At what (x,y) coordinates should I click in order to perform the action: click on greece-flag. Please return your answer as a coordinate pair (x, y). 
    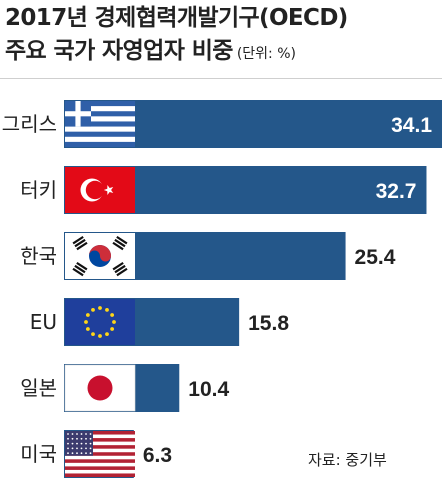
    Looking at the image, I should click on (100, 124).